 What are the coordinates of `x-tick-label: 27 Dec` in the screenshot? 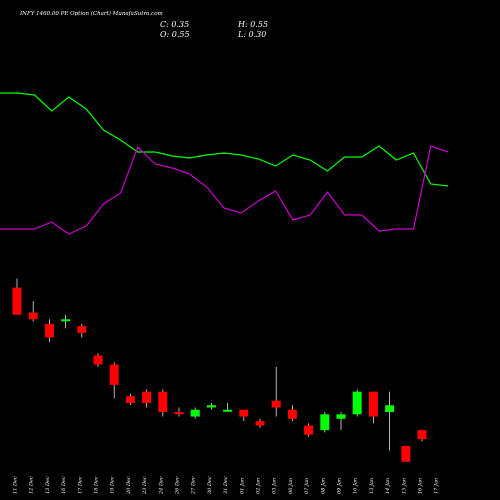 It's located at (194, 485).